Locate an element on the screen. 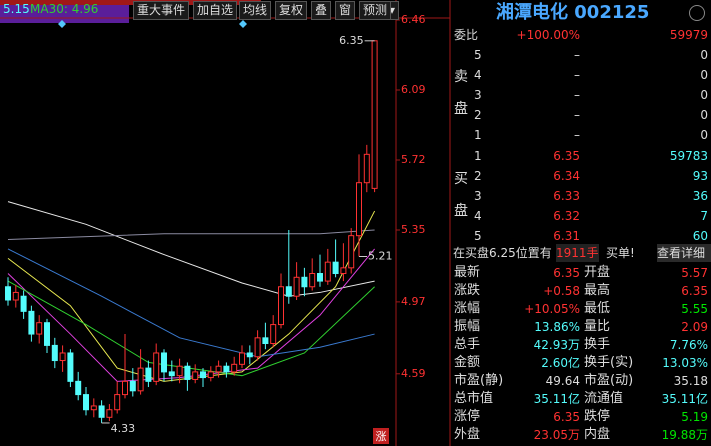 The image size is (711, 446). level: 2 is located at coordinates (478, 115).